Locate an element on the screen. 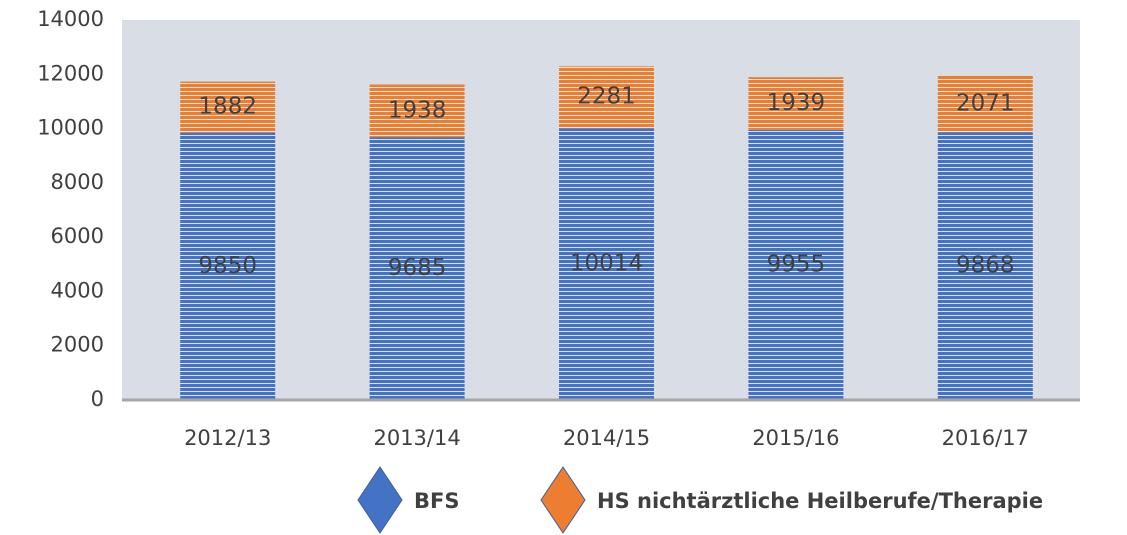  value-label: 2071 is located at coordinates (985, 104).